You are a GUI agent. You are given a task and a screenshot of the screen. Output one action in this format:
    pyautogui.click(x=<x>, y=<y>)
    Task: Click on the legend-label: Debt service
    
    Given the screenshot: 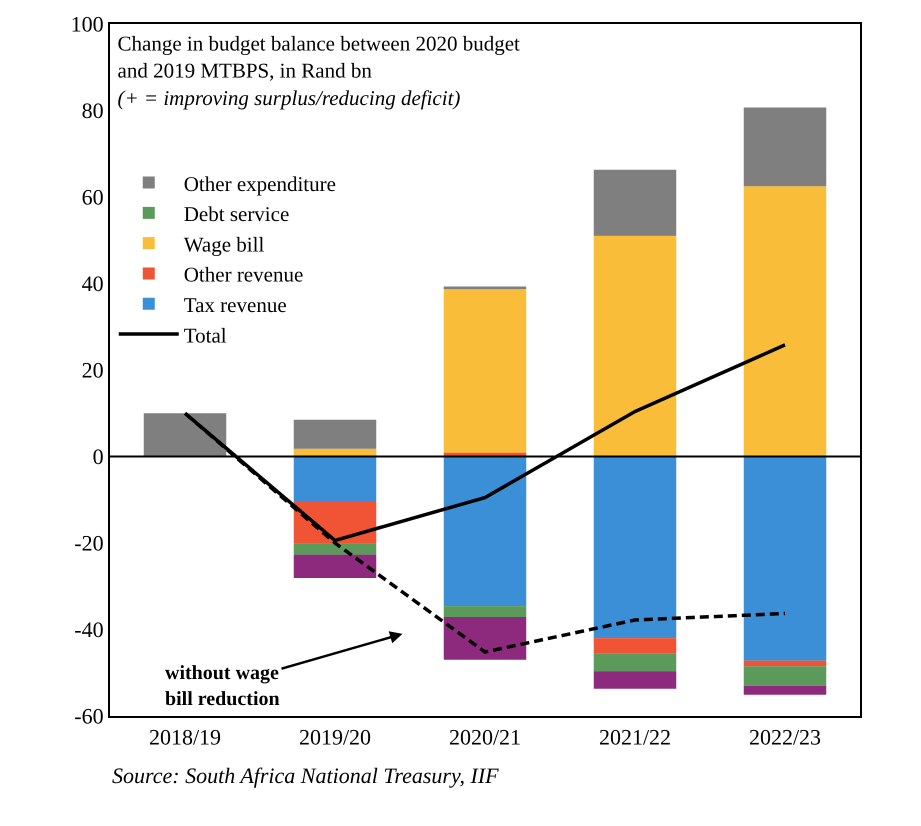 What is the action you would take?
    pyautogui.click(x=237, y=214)
    